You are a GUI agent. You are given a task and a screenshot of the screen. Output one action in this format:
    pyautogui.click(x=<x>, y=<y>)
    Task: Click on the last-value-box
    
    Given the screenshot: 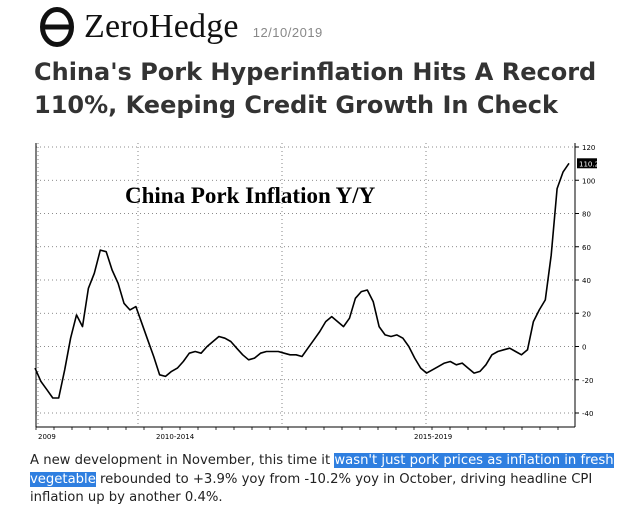 What is the action you would take?
    pyautogui.click(x=587, y=163)
    